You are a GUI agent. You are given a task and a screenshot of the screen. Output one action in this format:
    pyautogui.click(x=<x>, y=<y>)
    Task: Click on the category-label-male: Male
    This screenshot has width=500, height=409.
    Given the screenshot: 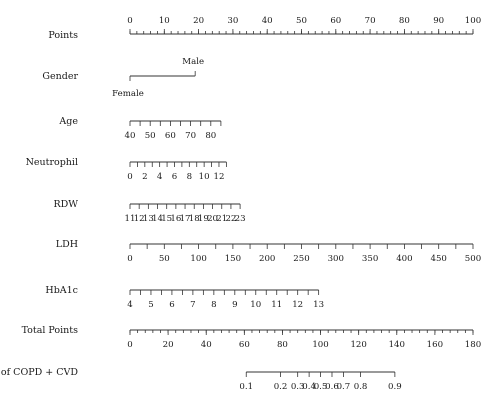 What is the action you would take?
    pyautogui.click(x=193, y=62)
    